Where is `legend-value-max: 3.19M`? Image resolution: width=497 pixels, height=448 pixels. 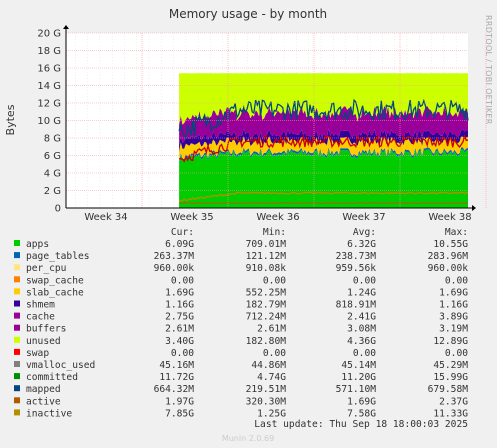 legend-value-max: 3.19M is located at coordinates (453, 329).